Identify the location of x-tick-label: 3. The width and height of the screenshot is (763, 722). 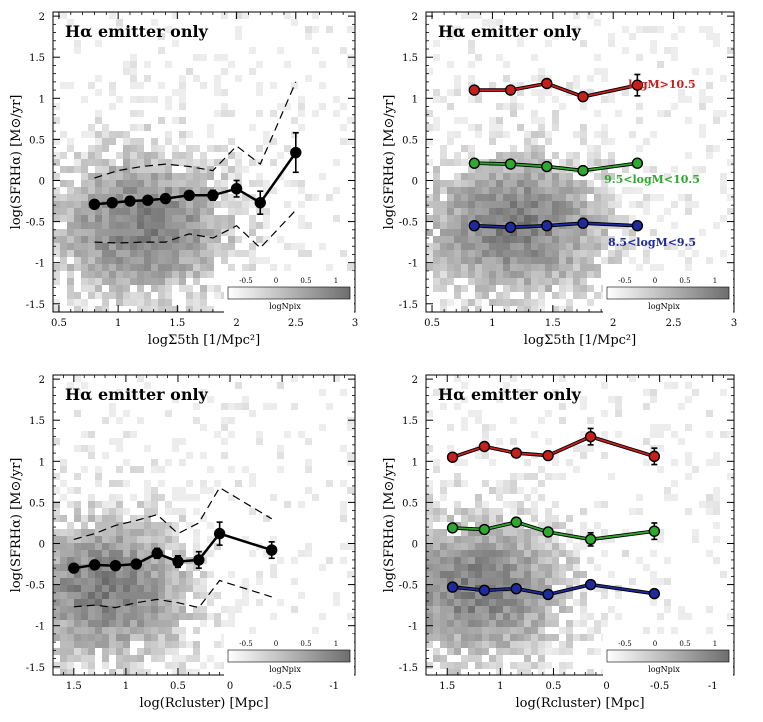
(734, 323).